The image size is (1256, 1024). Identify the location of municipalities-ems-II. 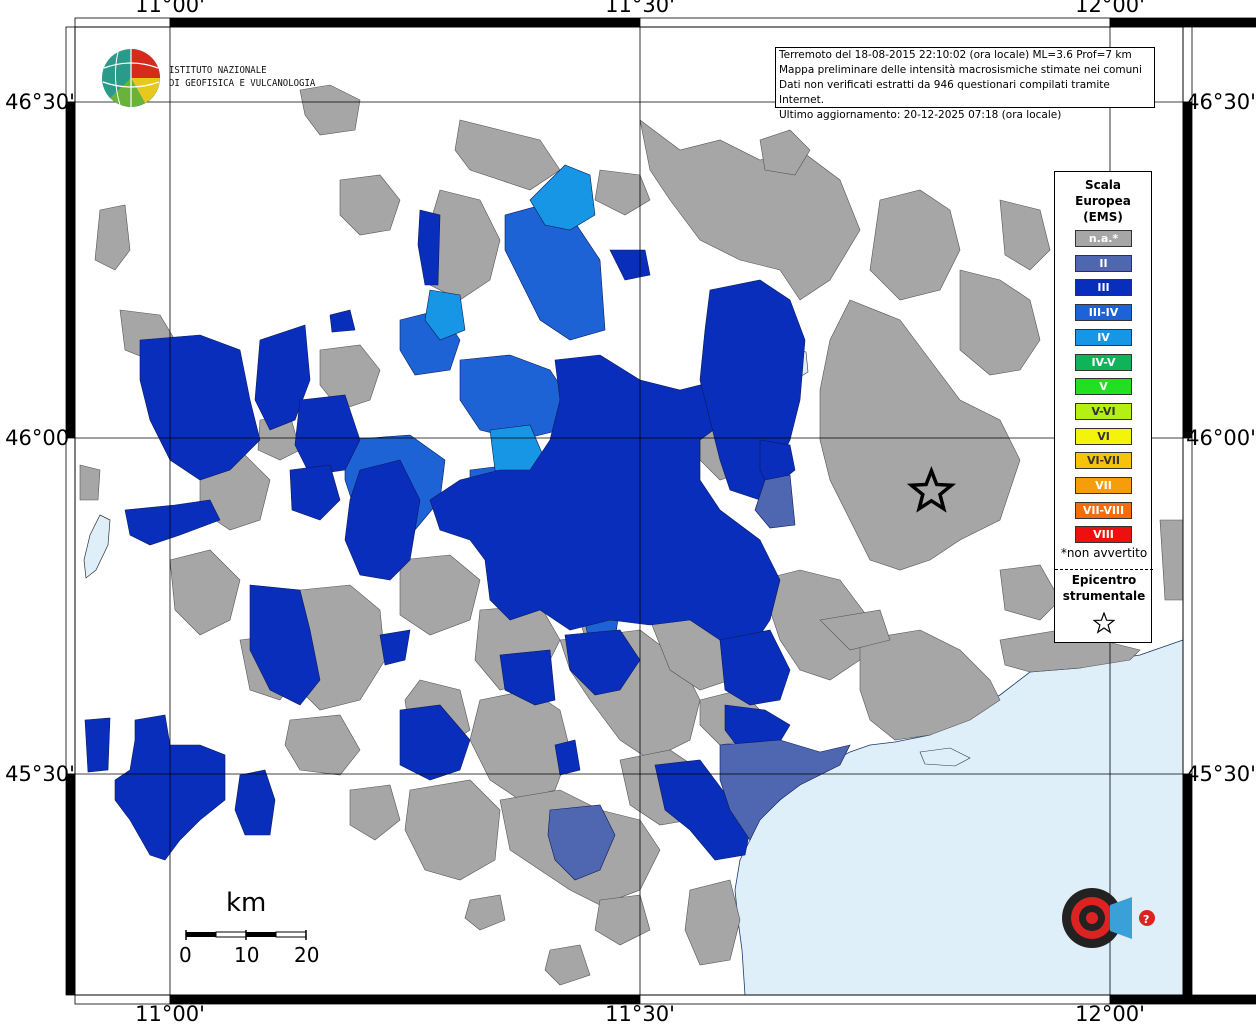
(699, 677).